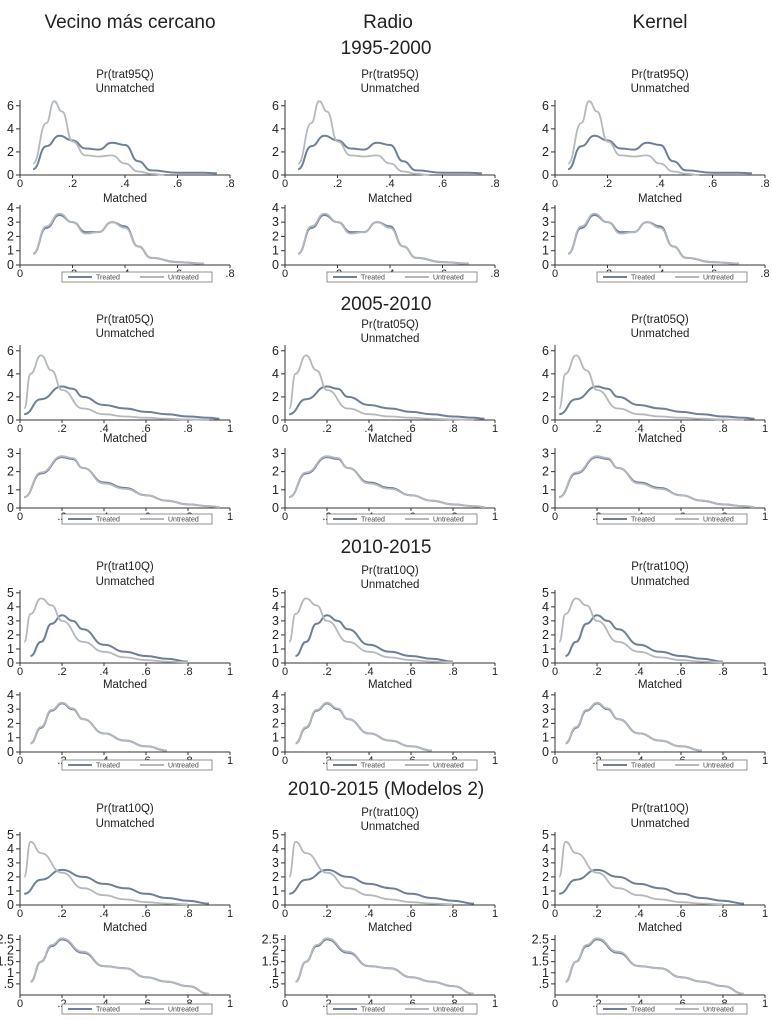  I want to click on y-tick-label: 2.5, so click(540, 939).